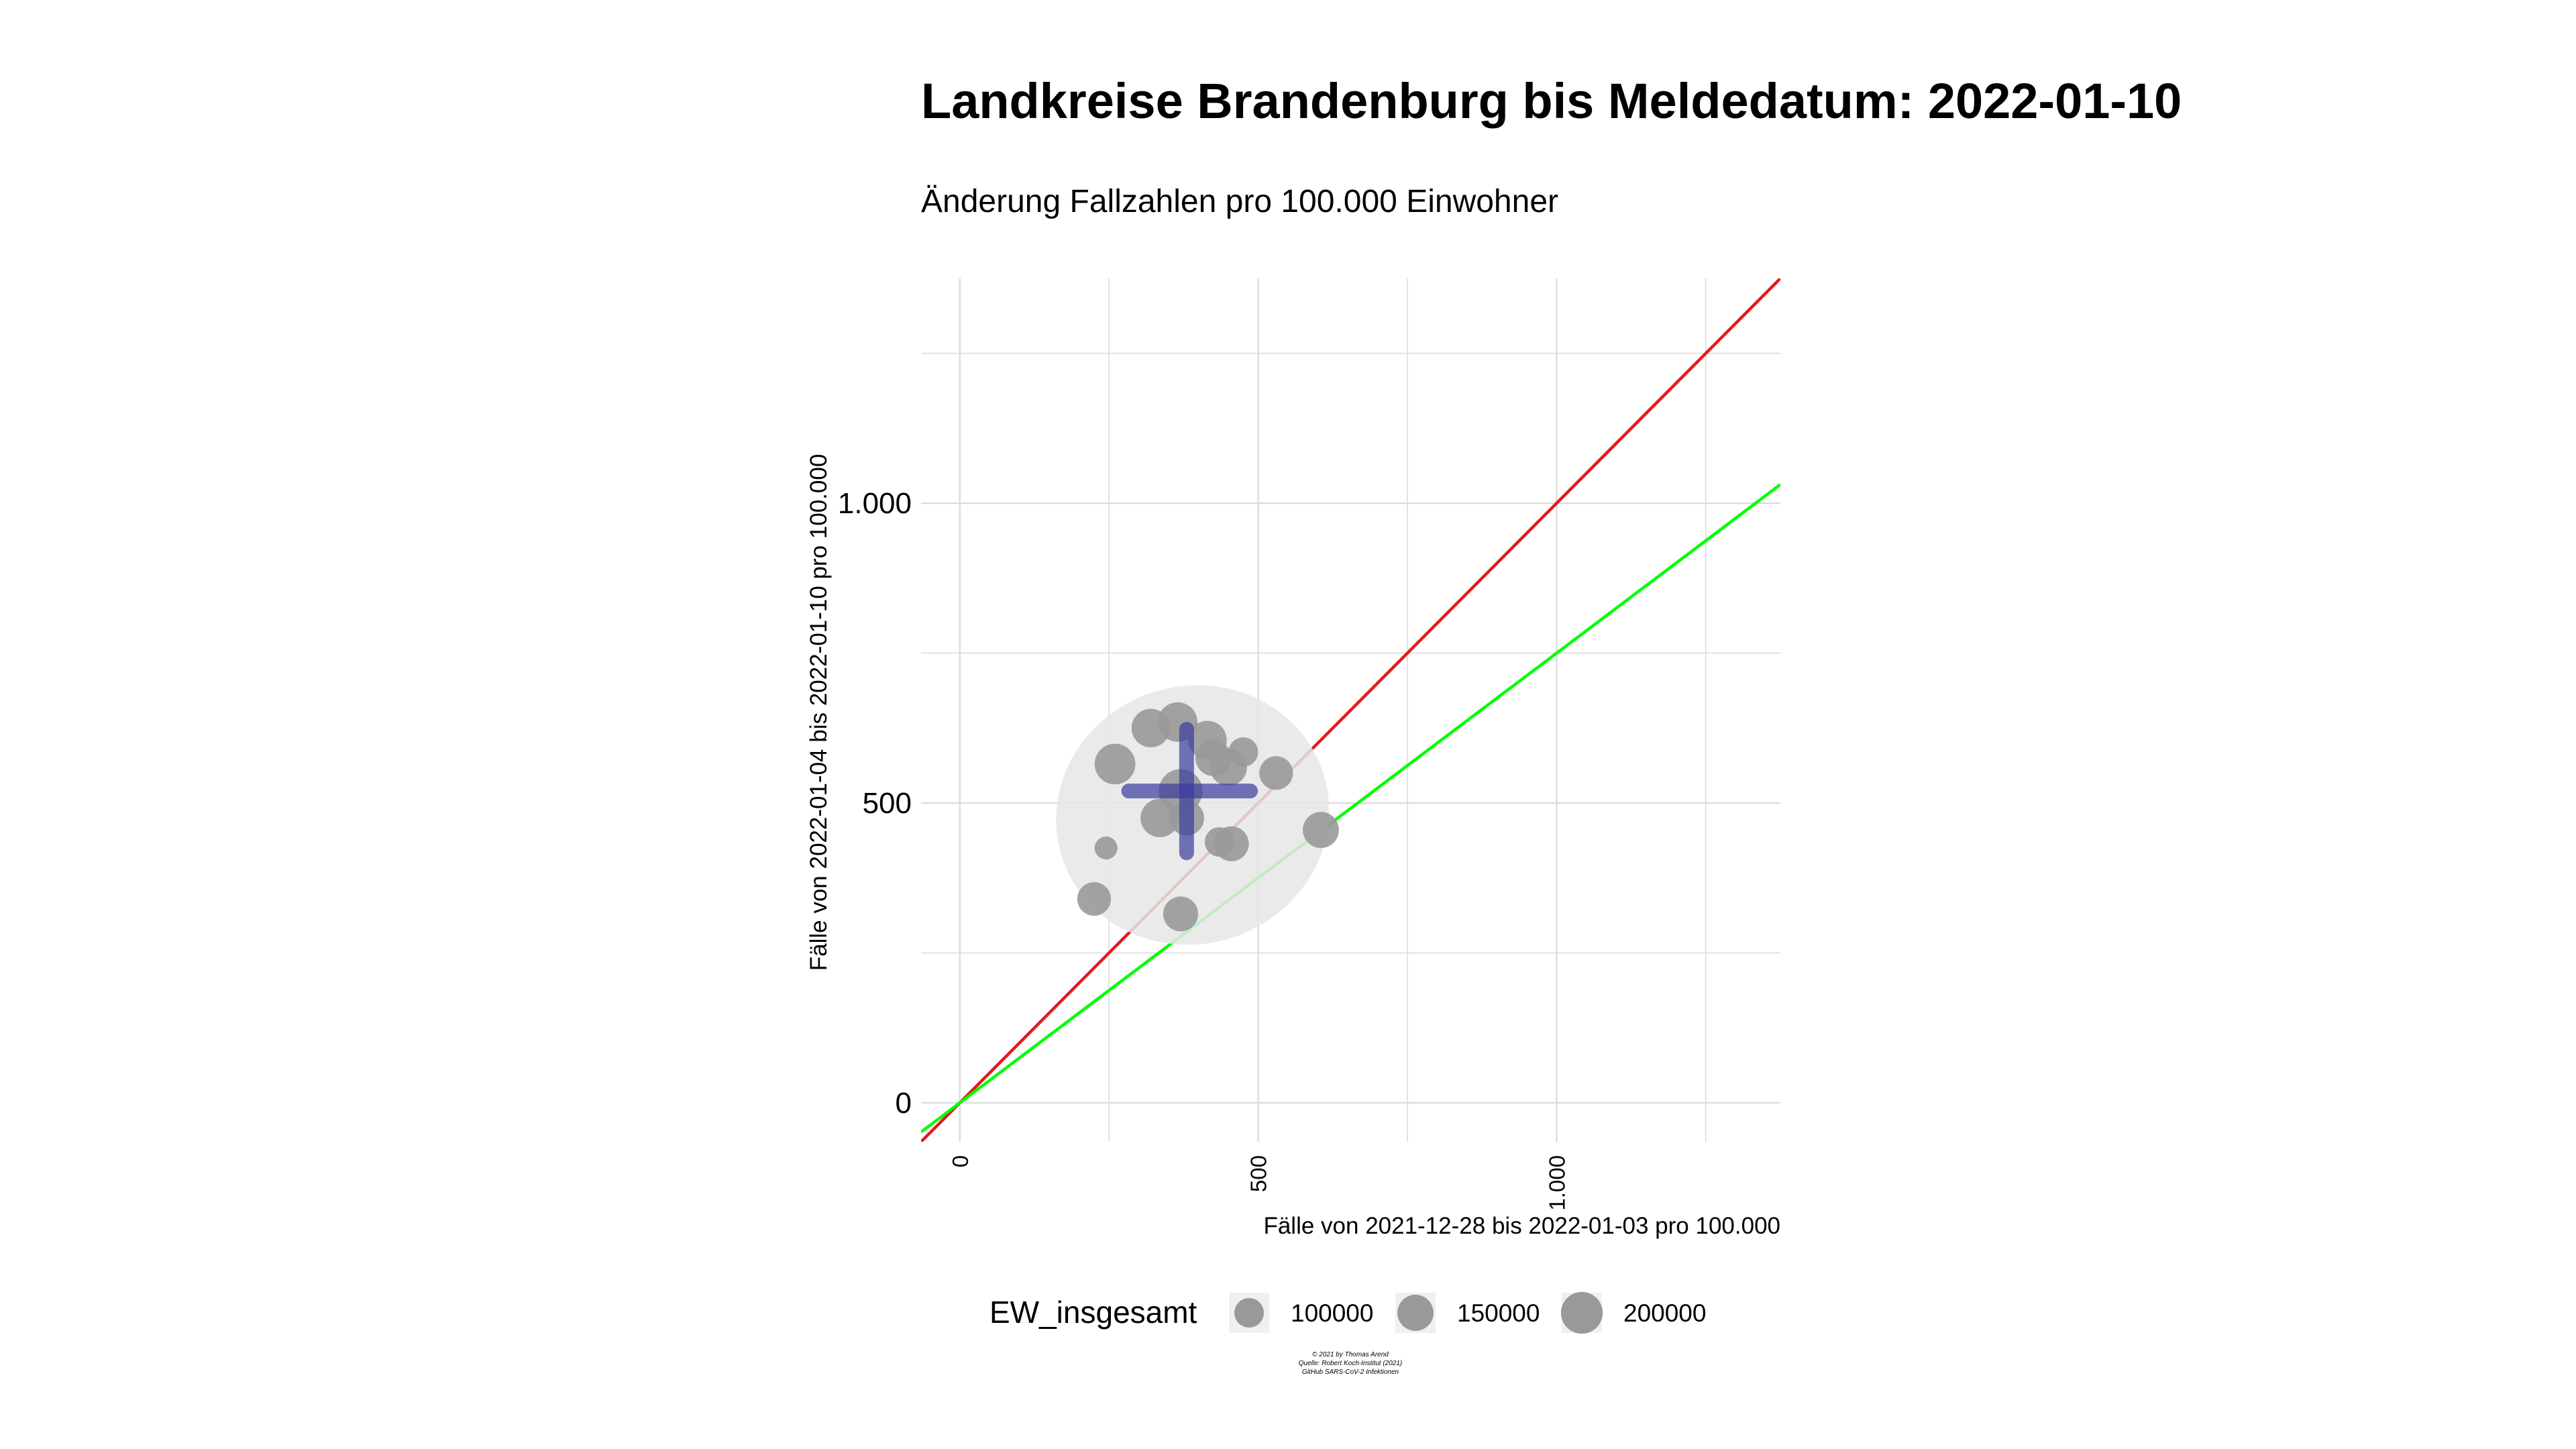 The image size is (2576, 1449). Describe the element at coordinates (875, 503) in the screenshot. I see `y-tick-label: 1.000` at that location.